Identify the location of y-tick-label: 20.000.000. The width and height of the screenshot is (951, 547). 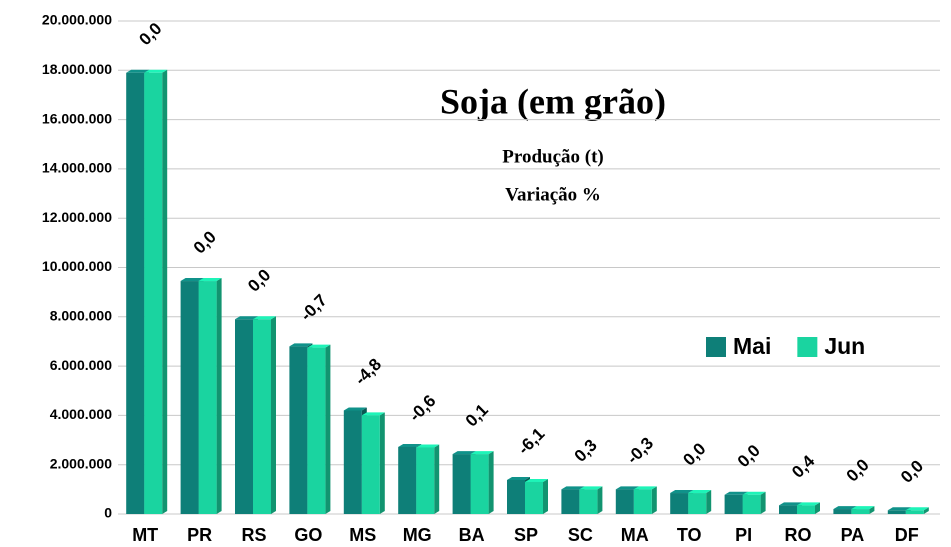
(77, 20).